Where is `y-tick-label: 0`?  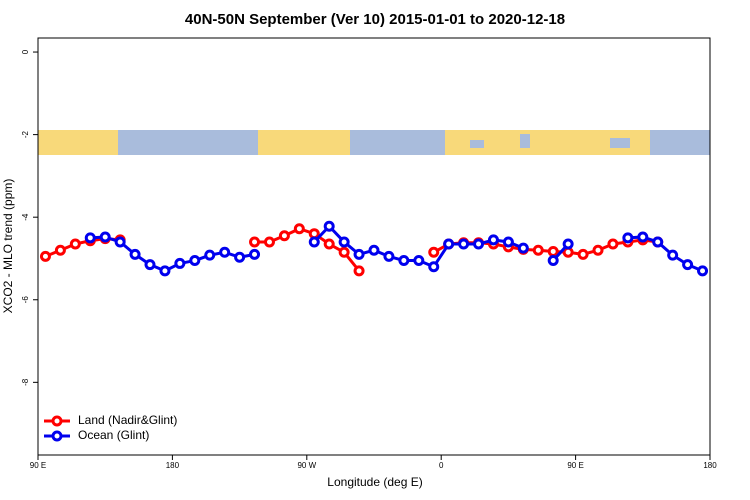
y-tick-label: 0 is located at coordinates (25, 51).